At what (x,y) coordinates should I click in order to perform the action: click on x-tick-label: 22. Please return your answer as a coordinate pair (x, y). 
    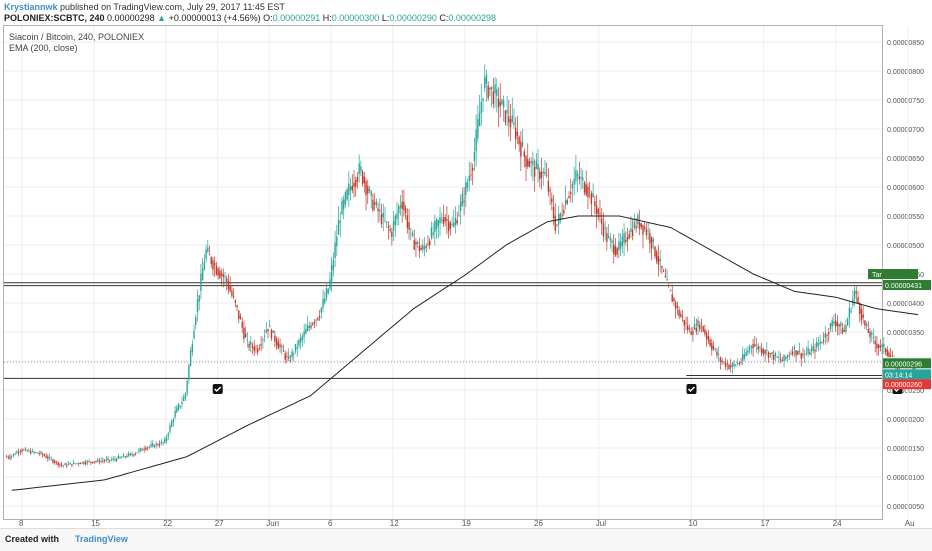
    Looking at the image, I should click on (167, 523).